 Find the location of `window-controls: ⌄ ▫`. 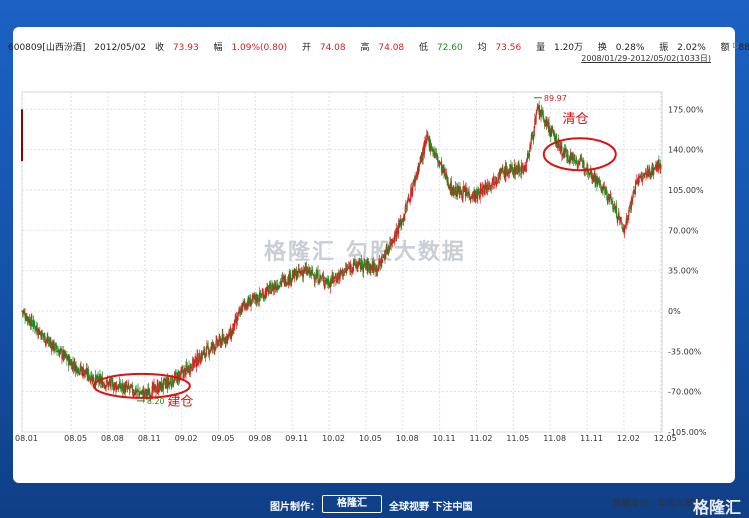

window-controls: ⌄ ▫ is located at coordinates (730, 45).